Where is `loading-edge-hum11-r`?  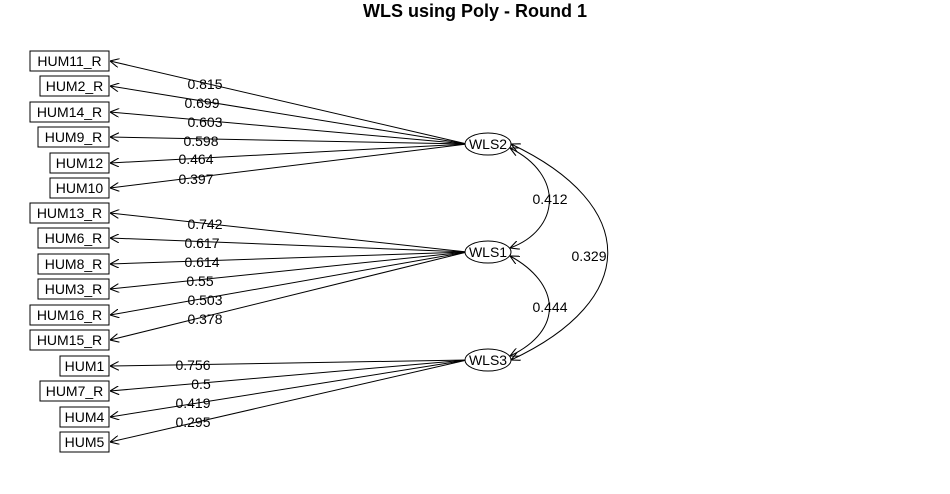
loading-edge-hum11-r is located at coordinates (289, 103).